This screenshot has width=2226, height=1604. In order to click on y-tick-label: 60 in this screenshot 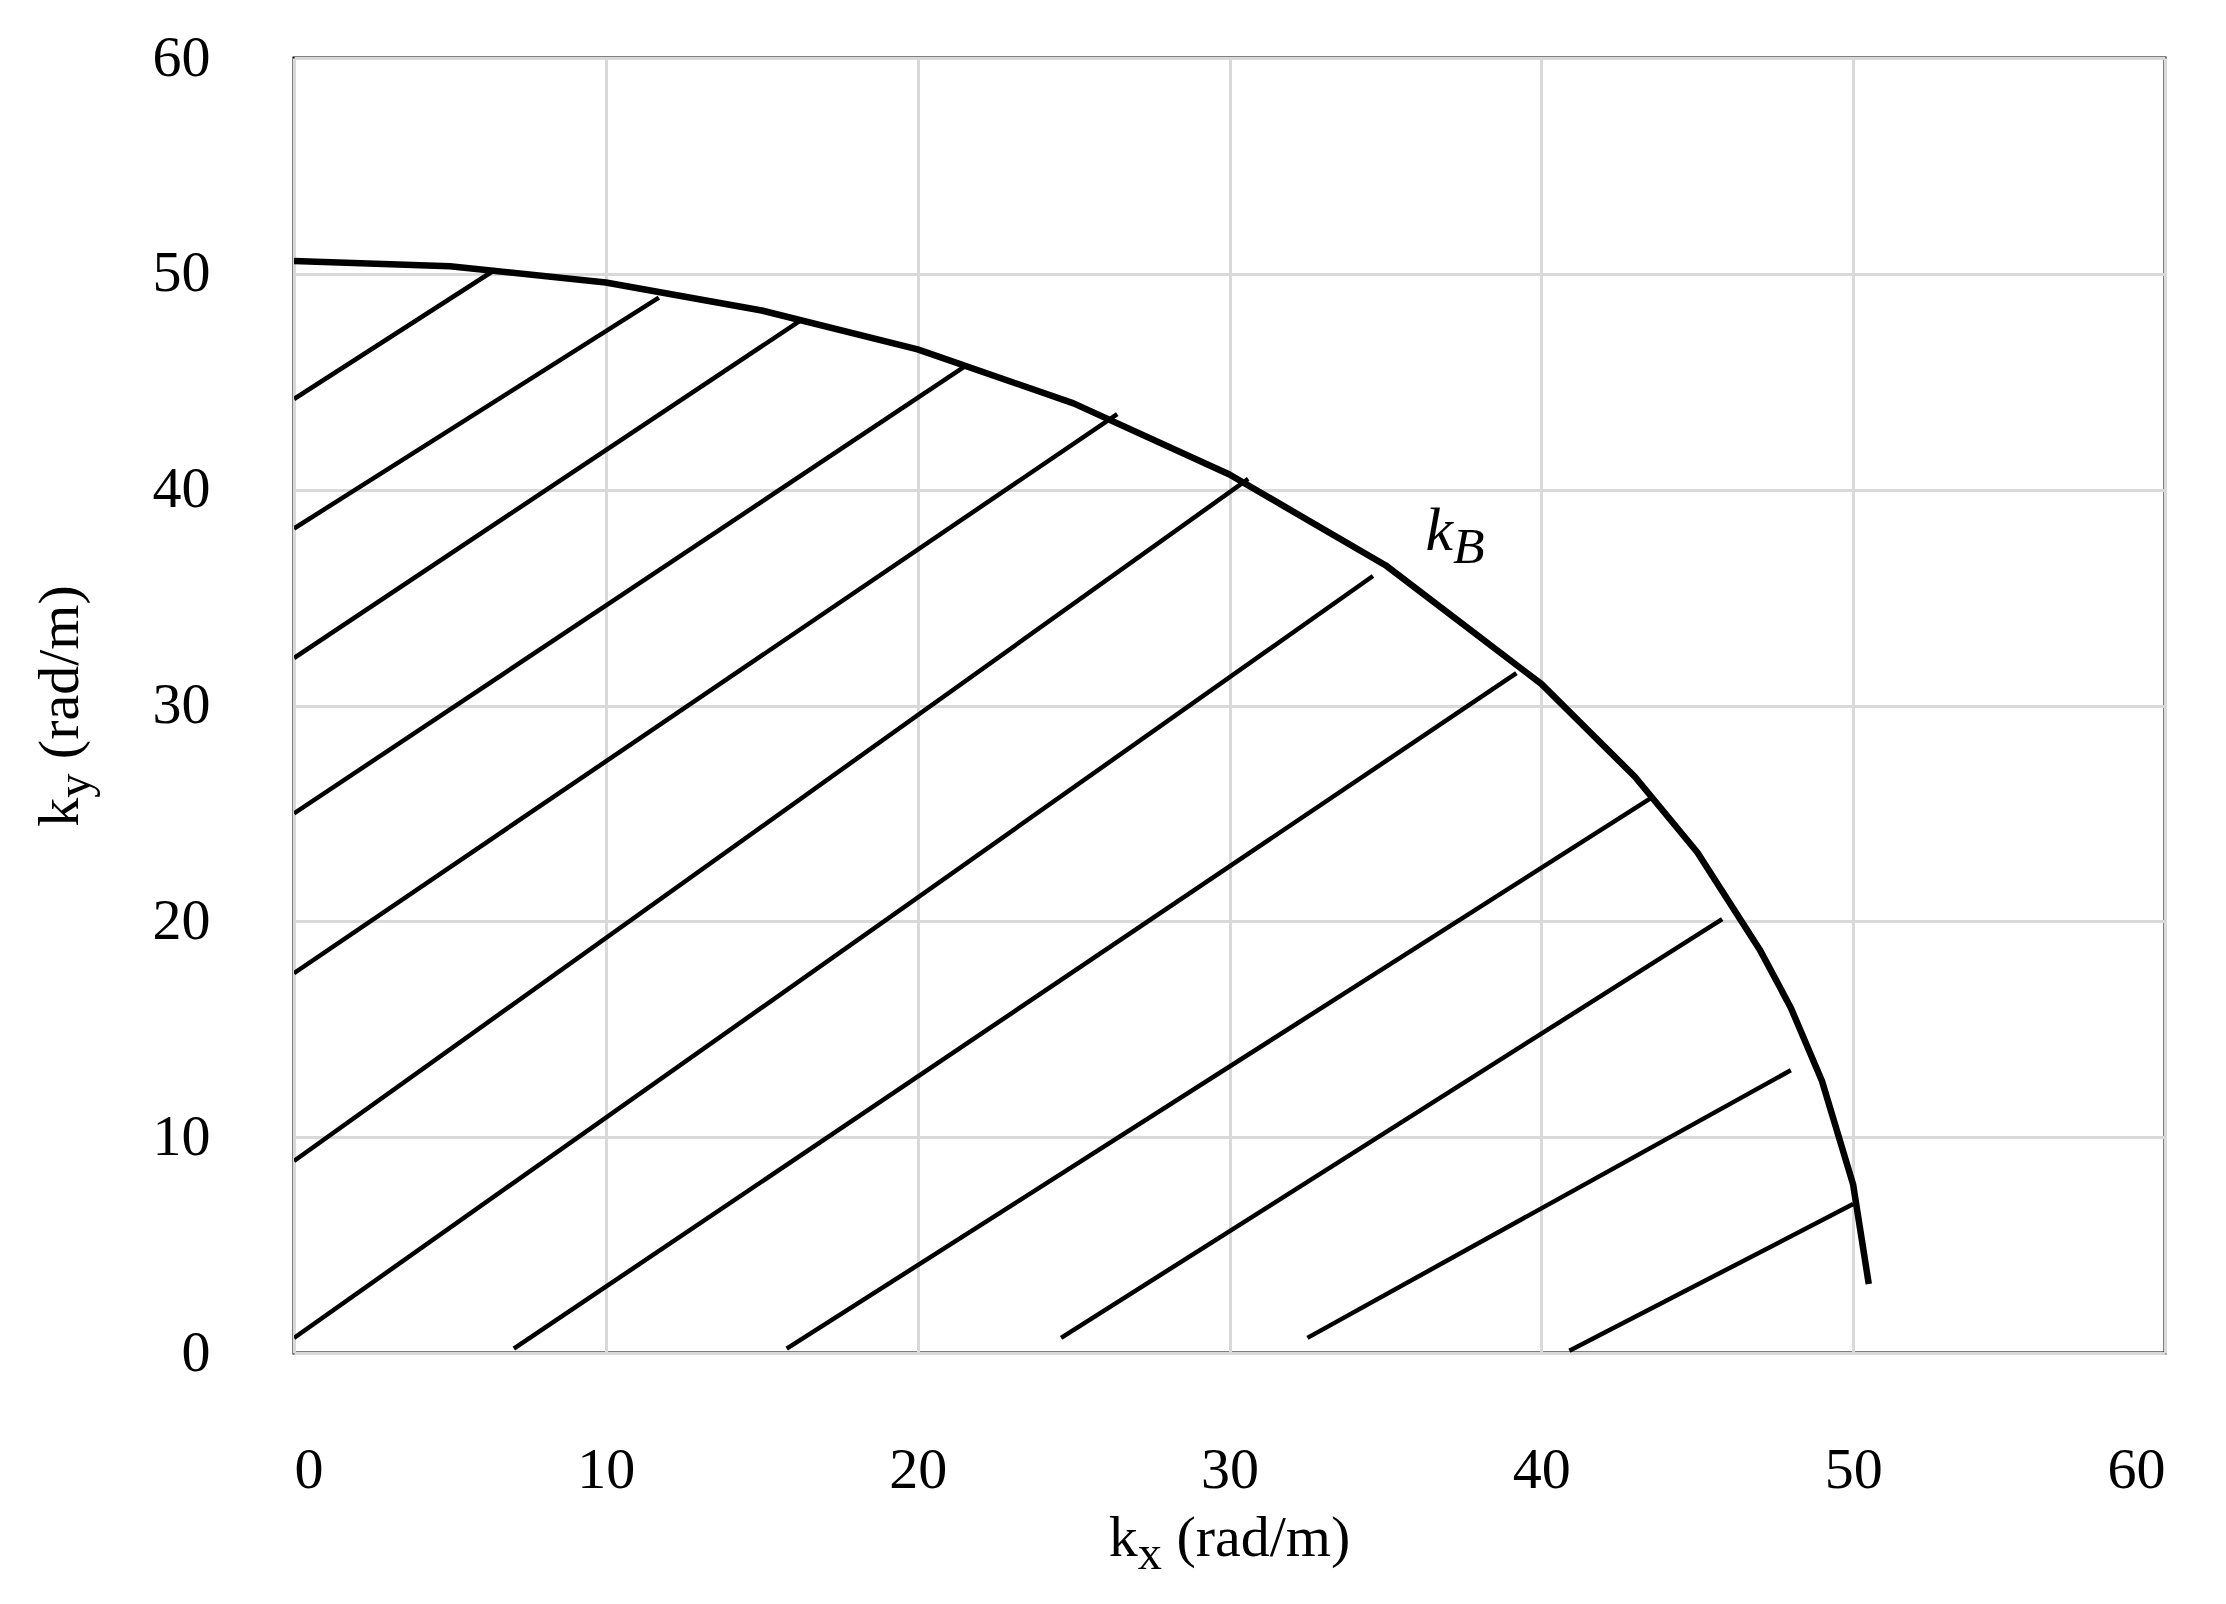, I will do `click(181, 56)`.